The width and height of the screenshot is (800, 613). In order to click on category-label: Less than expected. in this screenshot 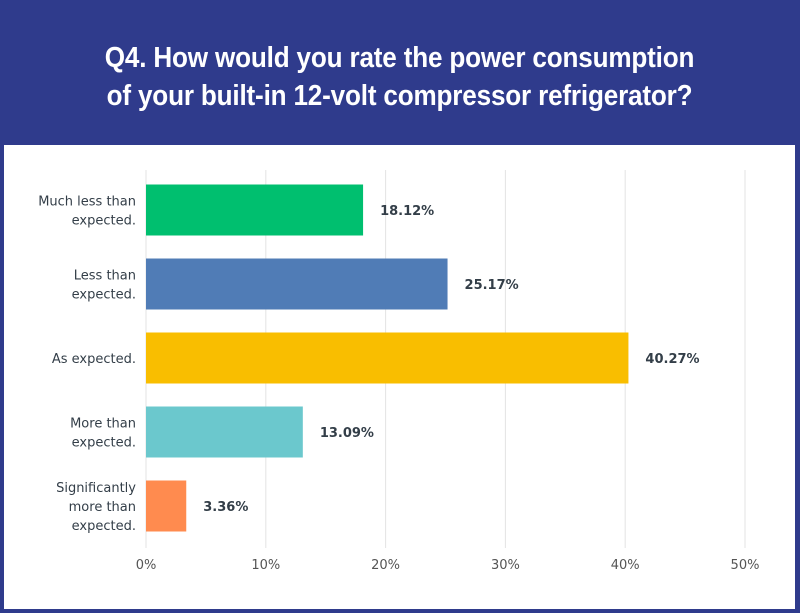, I will do `click(104, 286)`.